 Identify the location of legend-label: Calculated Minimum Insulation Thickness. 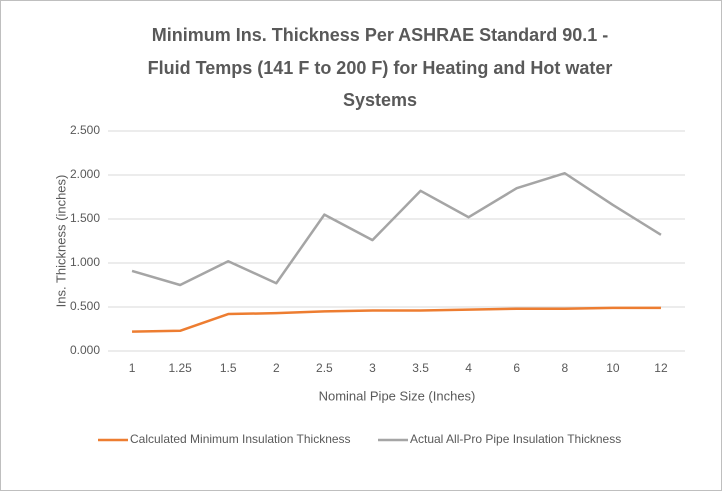
(240, 439).